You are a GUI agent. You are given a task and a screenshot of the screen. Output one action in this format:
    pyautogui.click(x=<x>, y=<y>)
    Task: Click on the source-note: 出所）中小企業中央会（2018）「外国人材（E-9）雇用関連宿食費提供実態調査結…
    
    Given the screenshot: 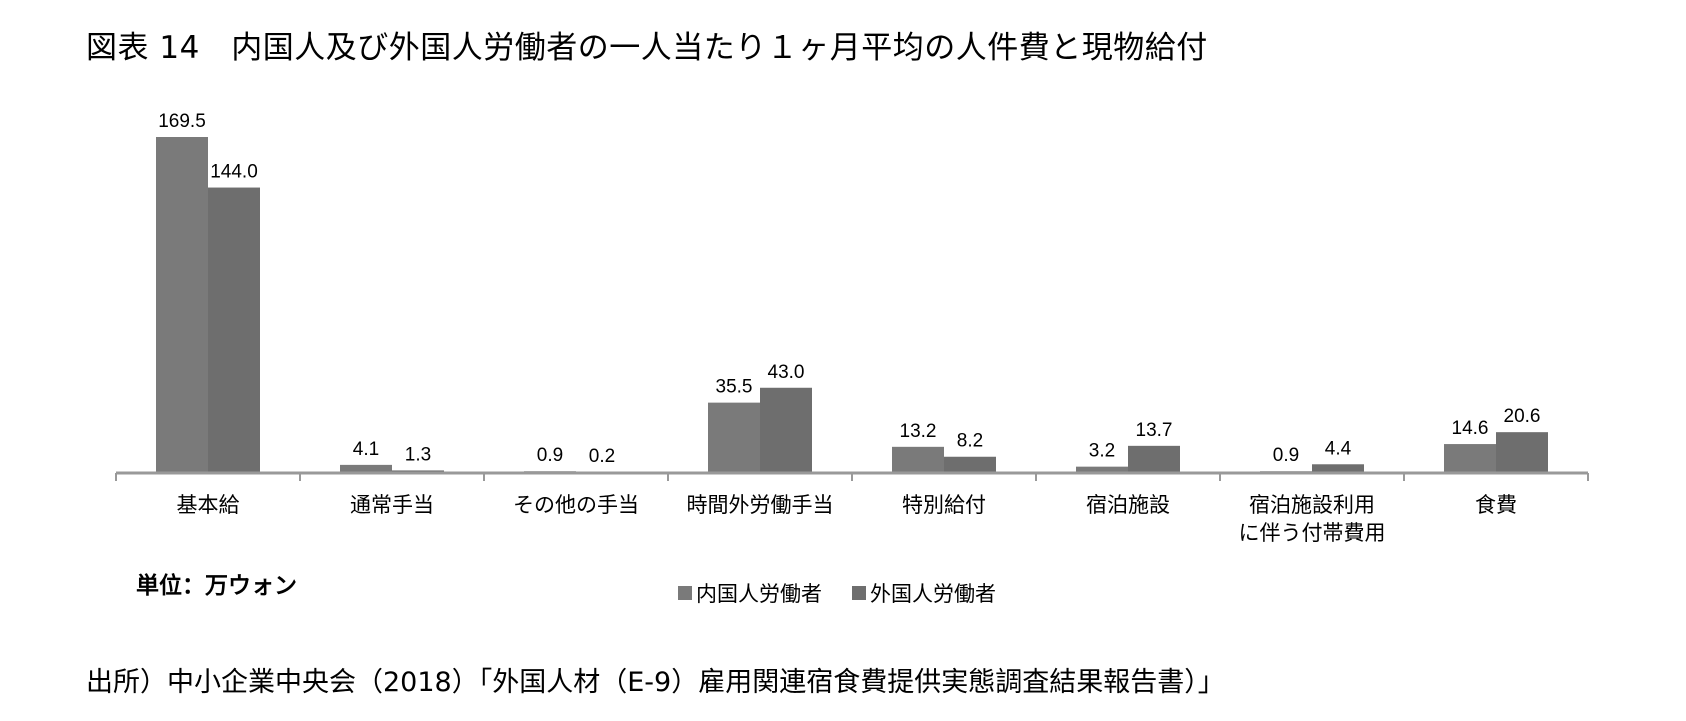 What is the action you would take?
    pyautogui.click(x=655, y=682)
    